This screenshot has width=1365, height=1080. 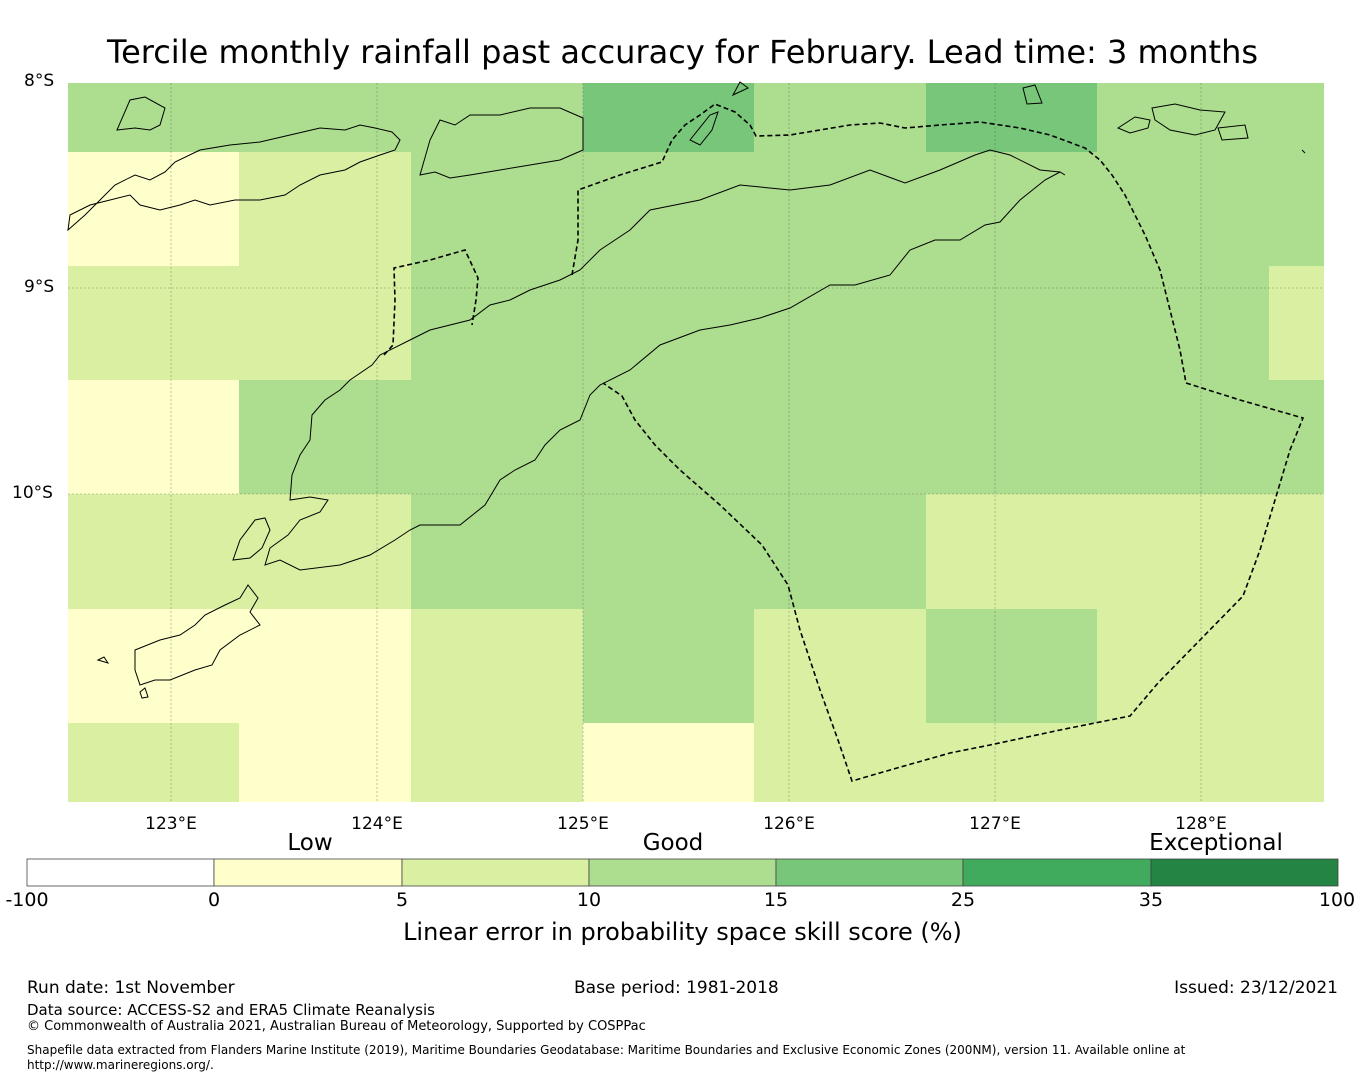 What do you see at coordinates (1216, 843) in the screenshot?
I see `category-exceptional: Exceptional` at bounding box center [1216, 843].